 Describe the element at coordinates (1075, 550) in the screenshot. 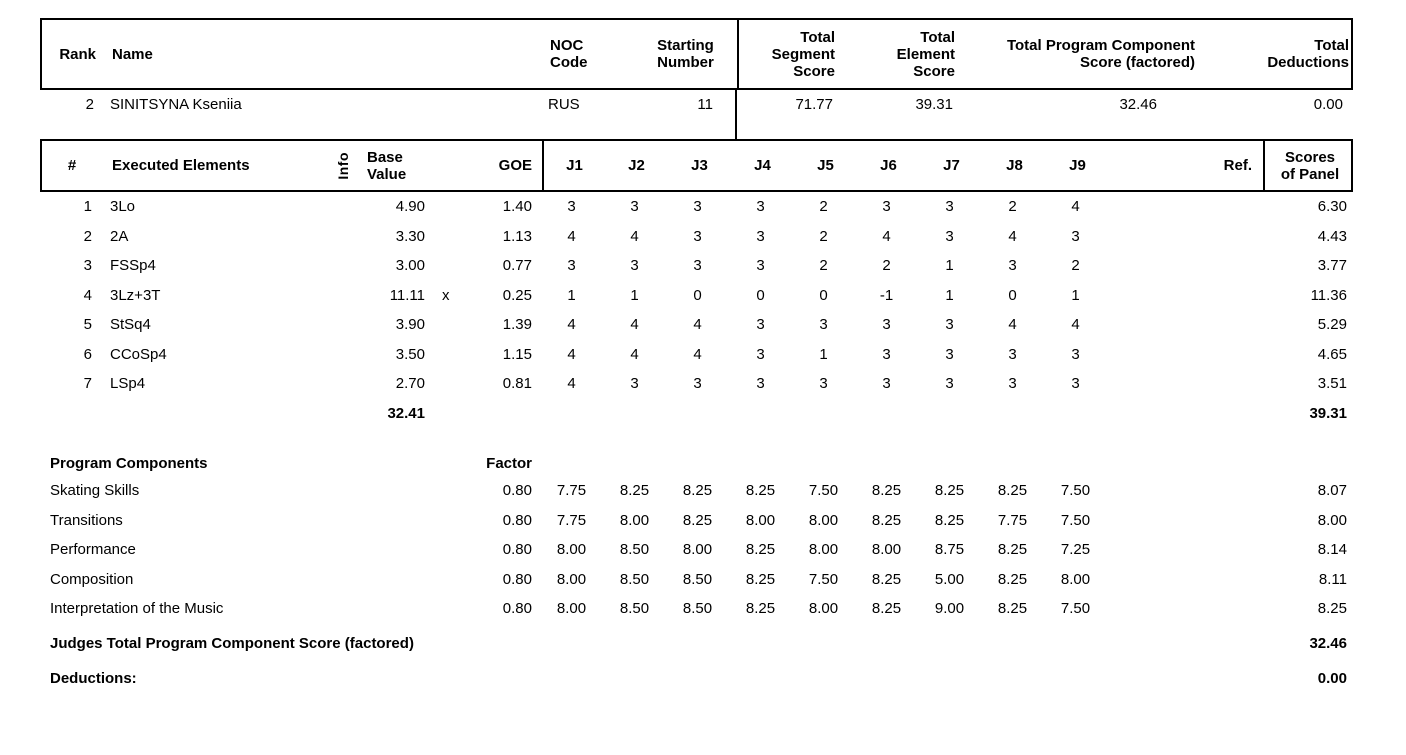

I see `judge-9-score: 7.25` at that location.